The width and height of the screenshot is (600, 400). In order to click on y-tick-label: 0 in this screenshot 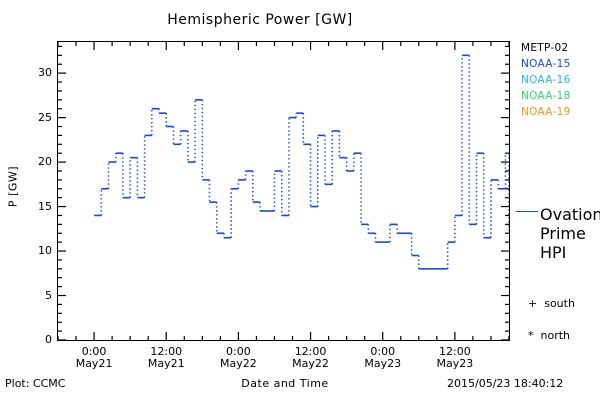, I will do `click(48, 339)`.